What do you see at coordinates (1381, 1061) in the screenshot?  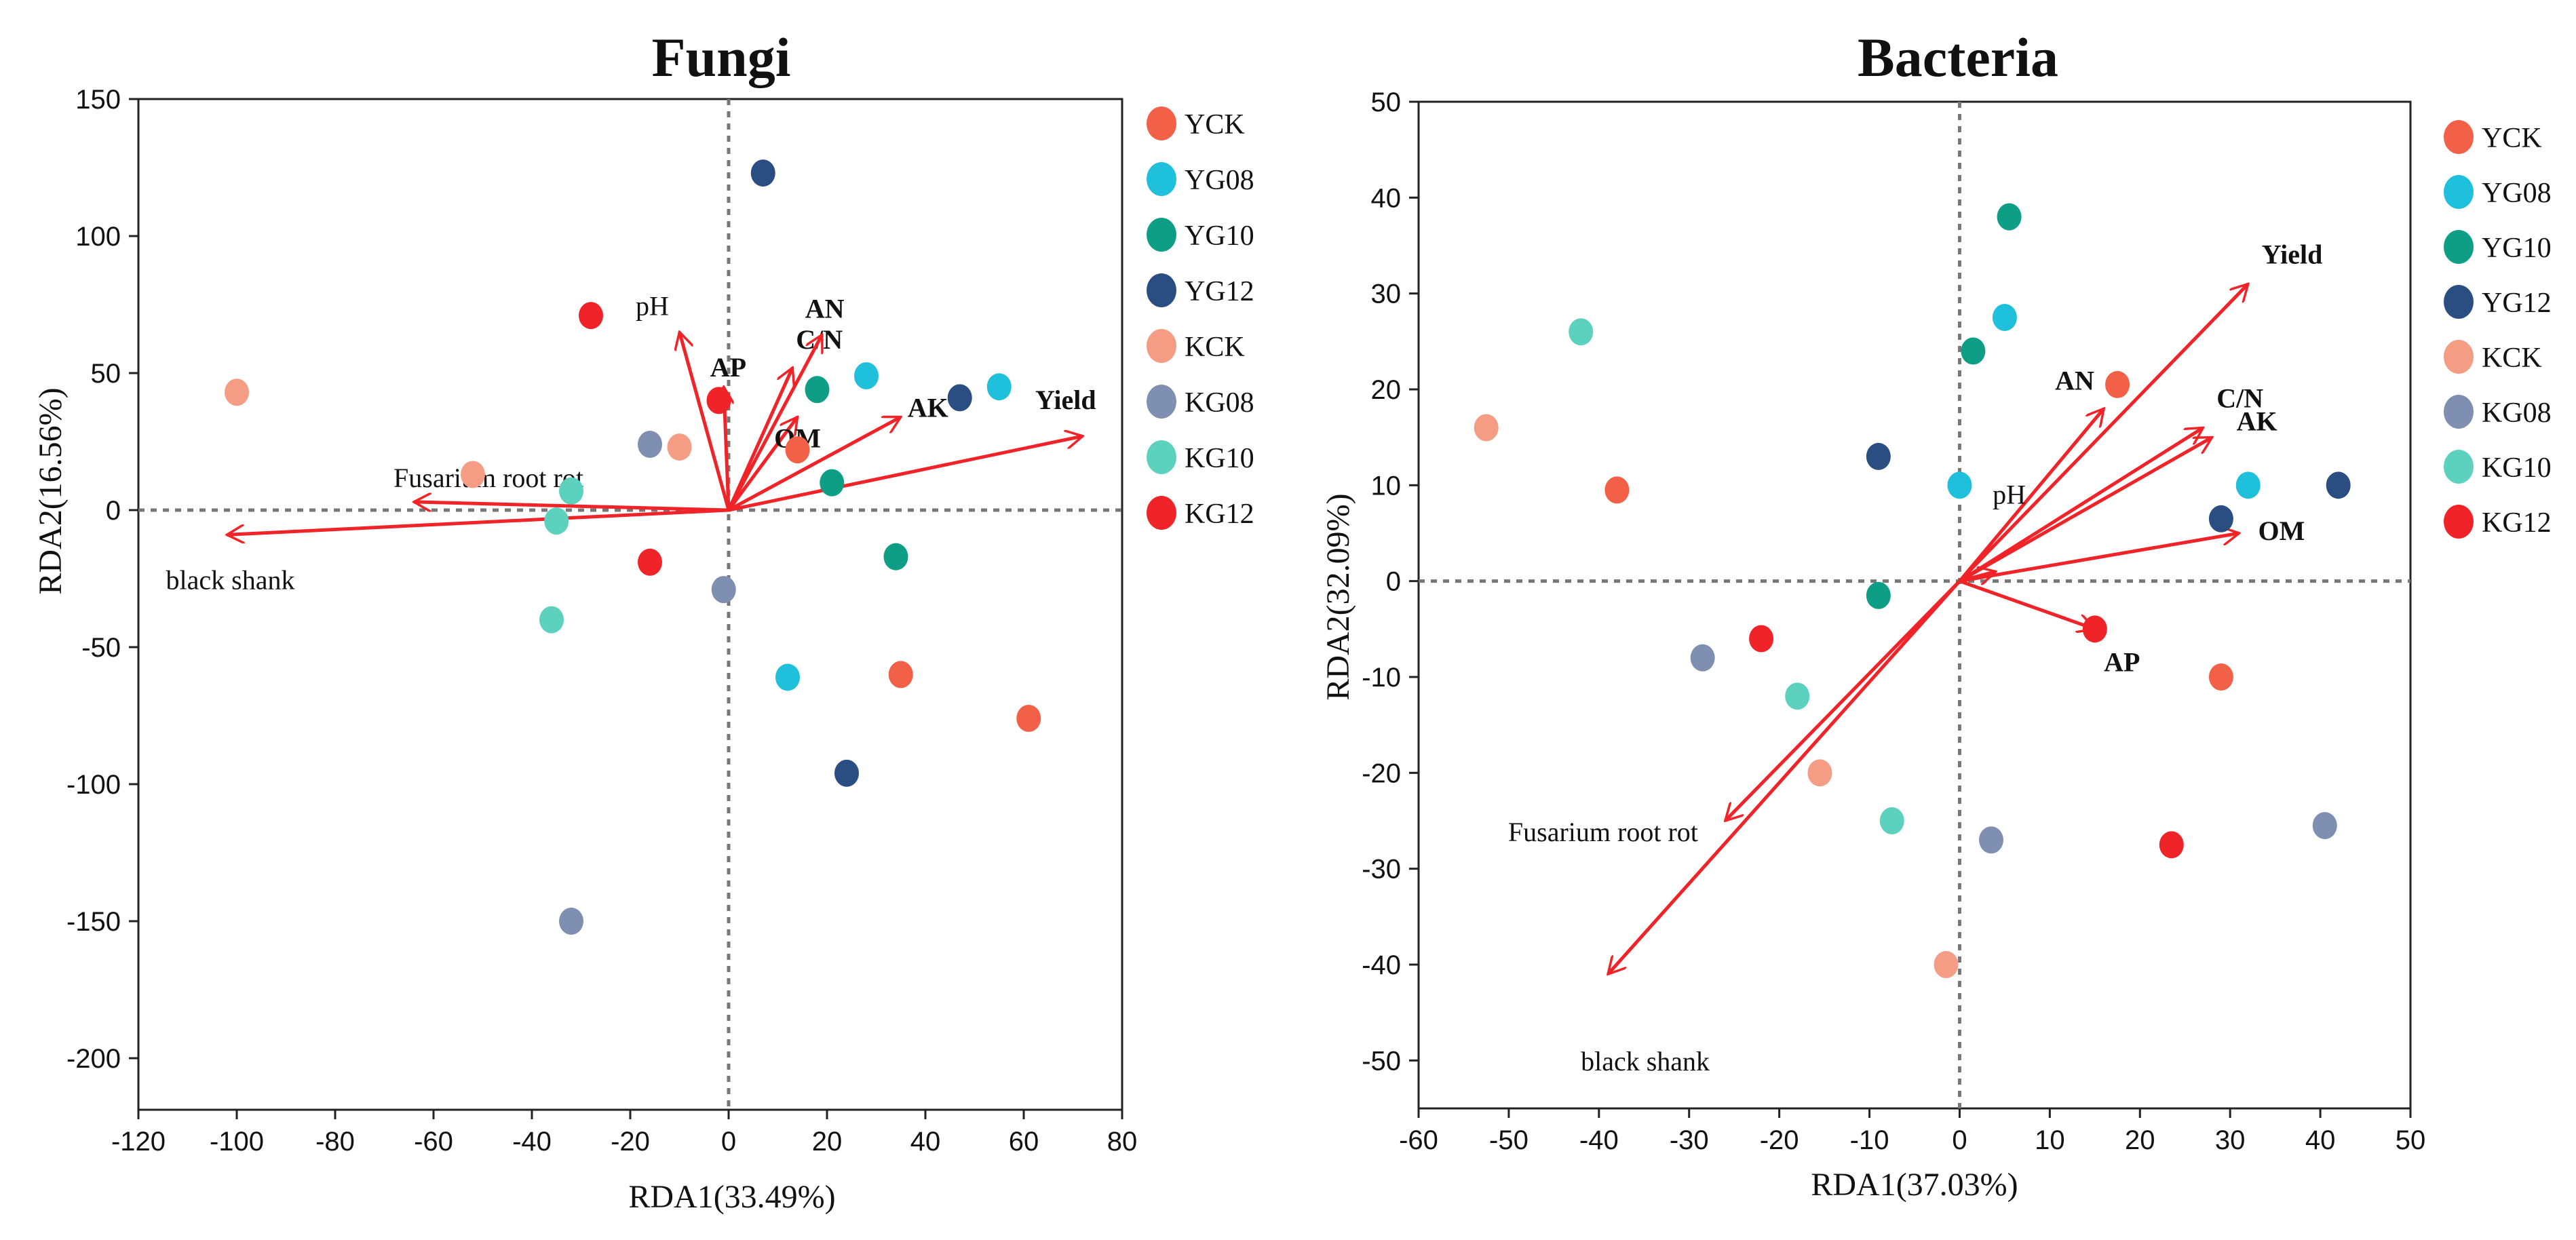 I see `y-tick-label: -50` at bounding box center [1381, 1061].